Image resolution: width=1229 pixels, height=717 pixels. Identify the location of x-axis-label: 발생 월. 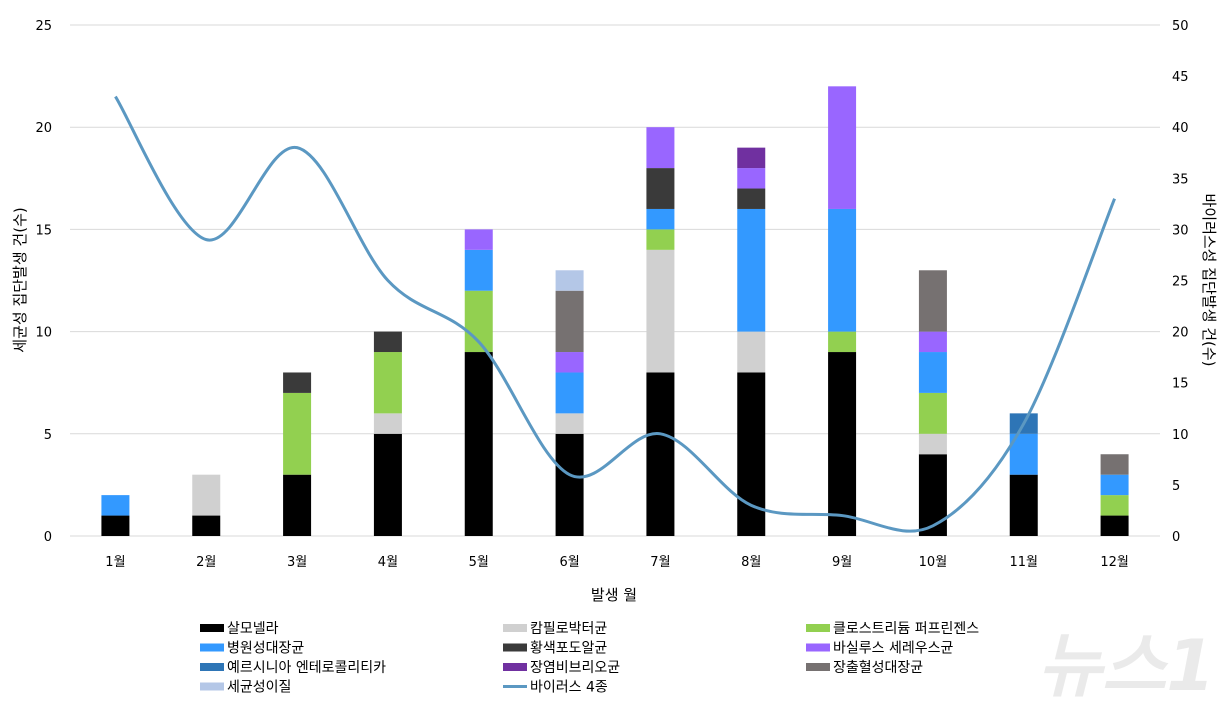
(614, 595).